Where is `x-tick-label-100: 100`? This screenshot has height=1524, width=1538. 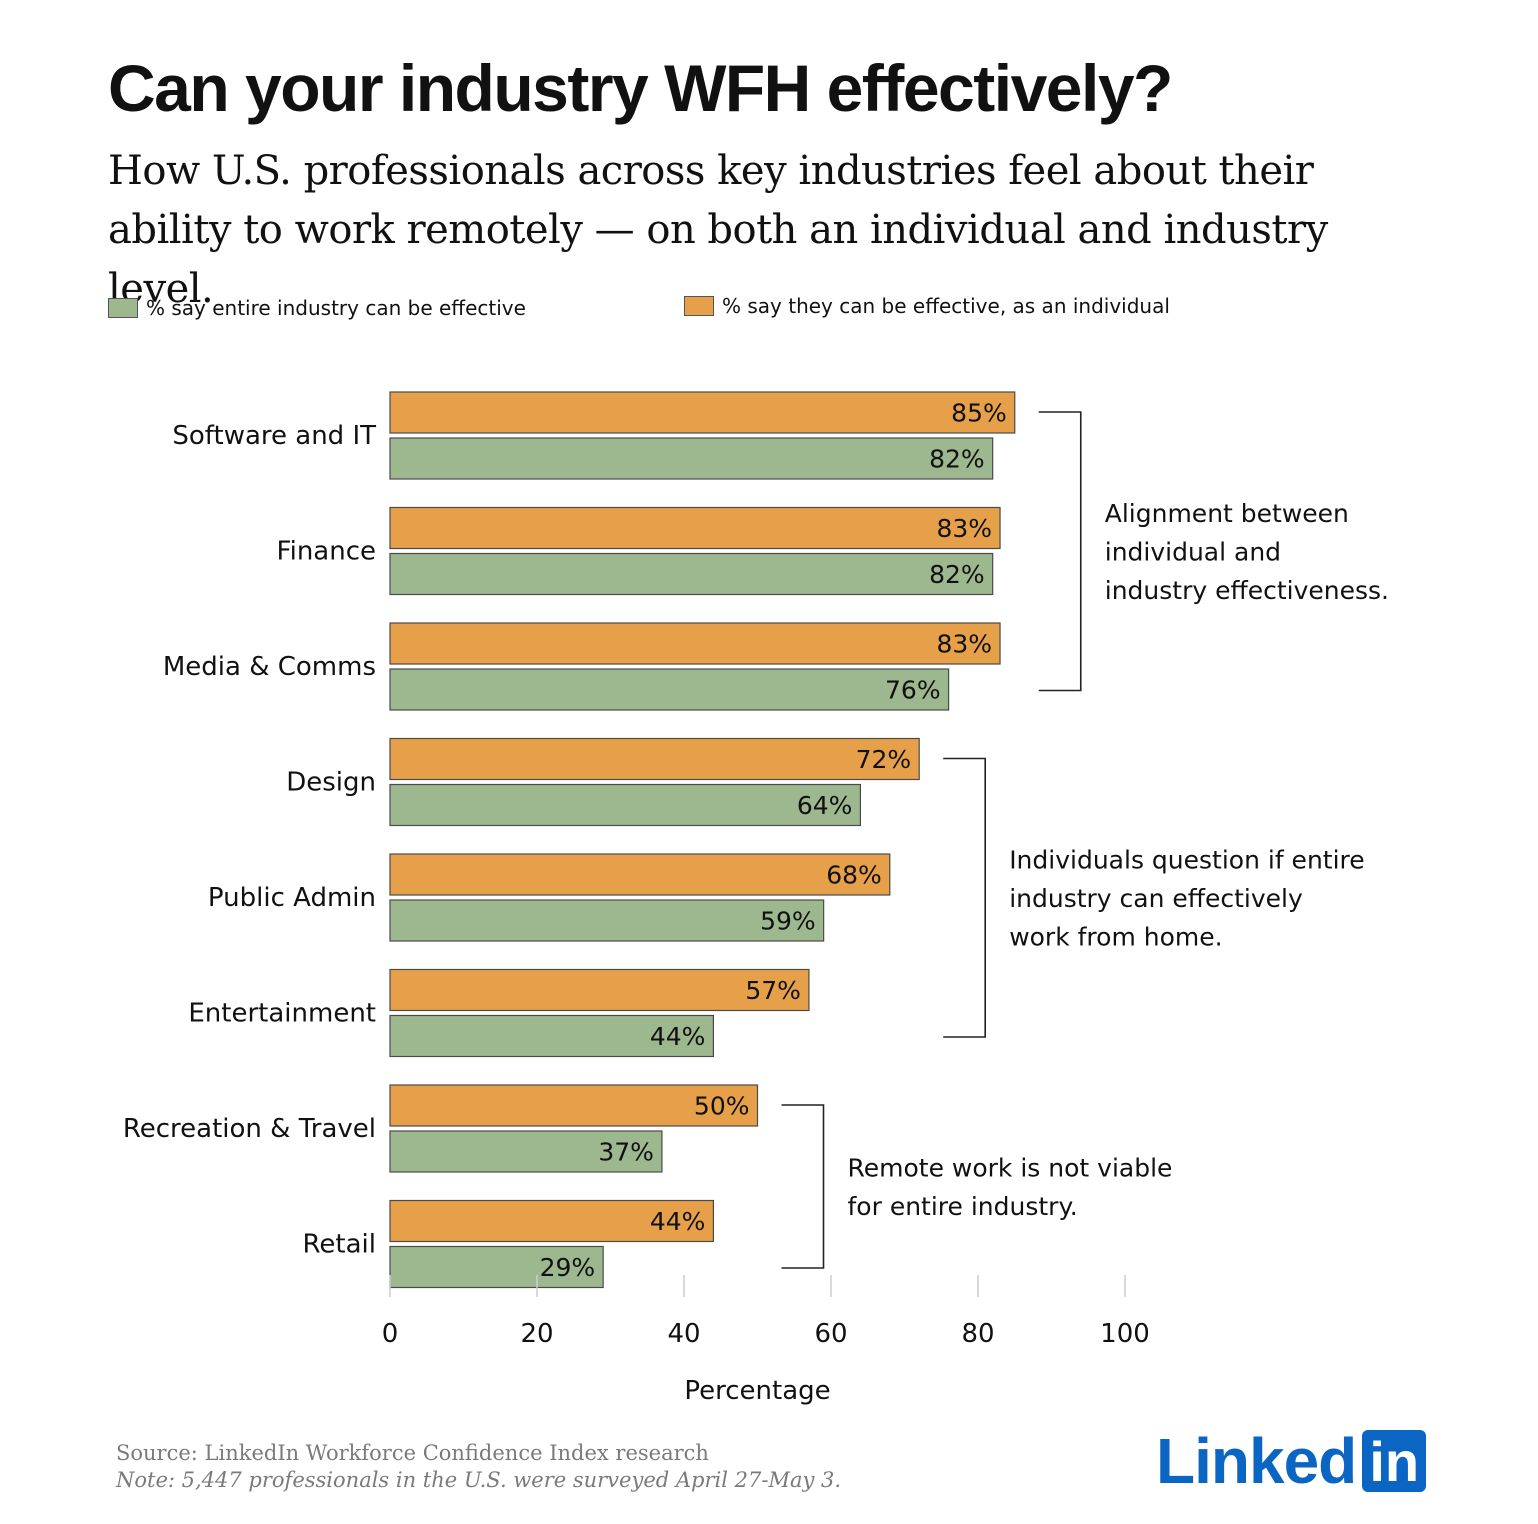 x-tick-label-100: 100 is located at coordinates (1125, 1334).